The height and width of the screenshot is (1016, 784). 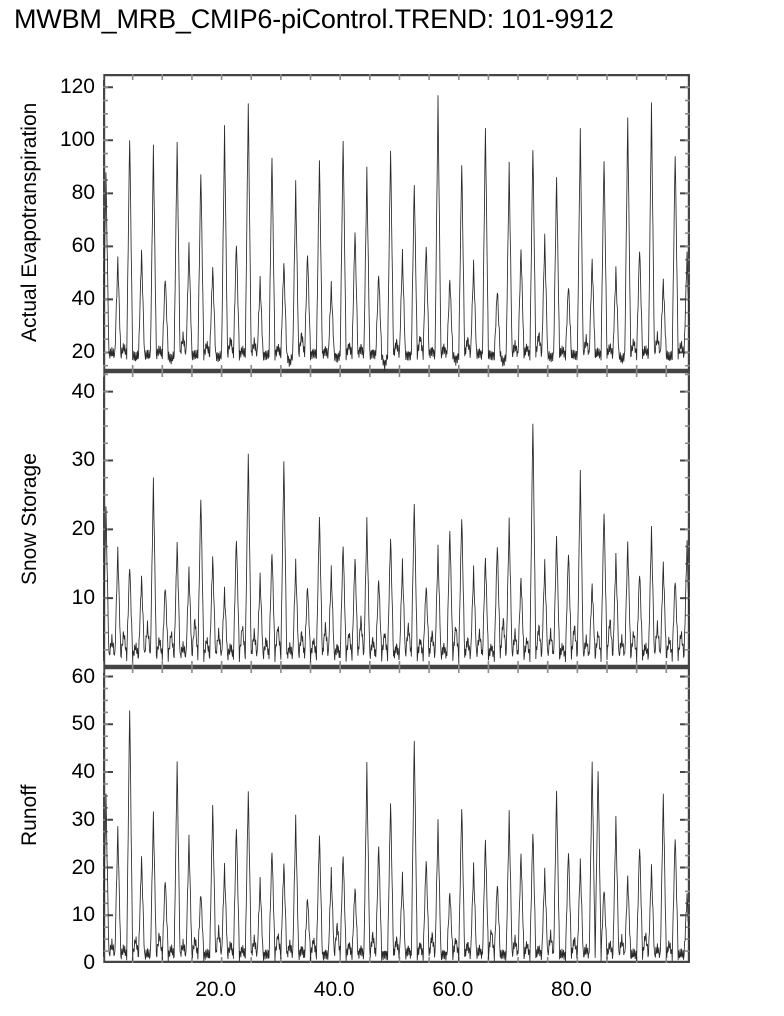 I want to click on x-tick-label: 60.0, so click(x=453, y=989).